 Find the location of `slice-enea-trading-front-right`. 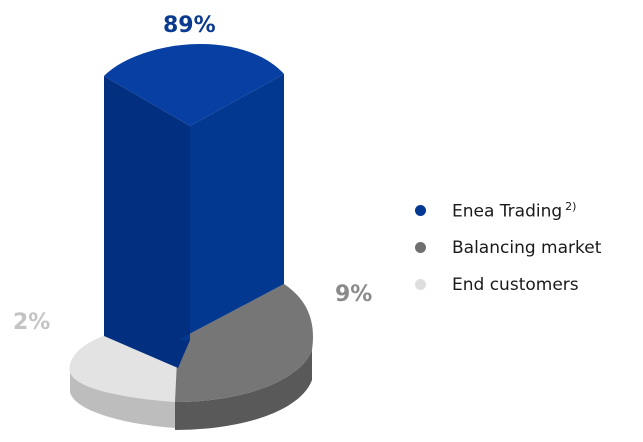

slice-enea-trading-front-right is located at coordinates (231, 207).